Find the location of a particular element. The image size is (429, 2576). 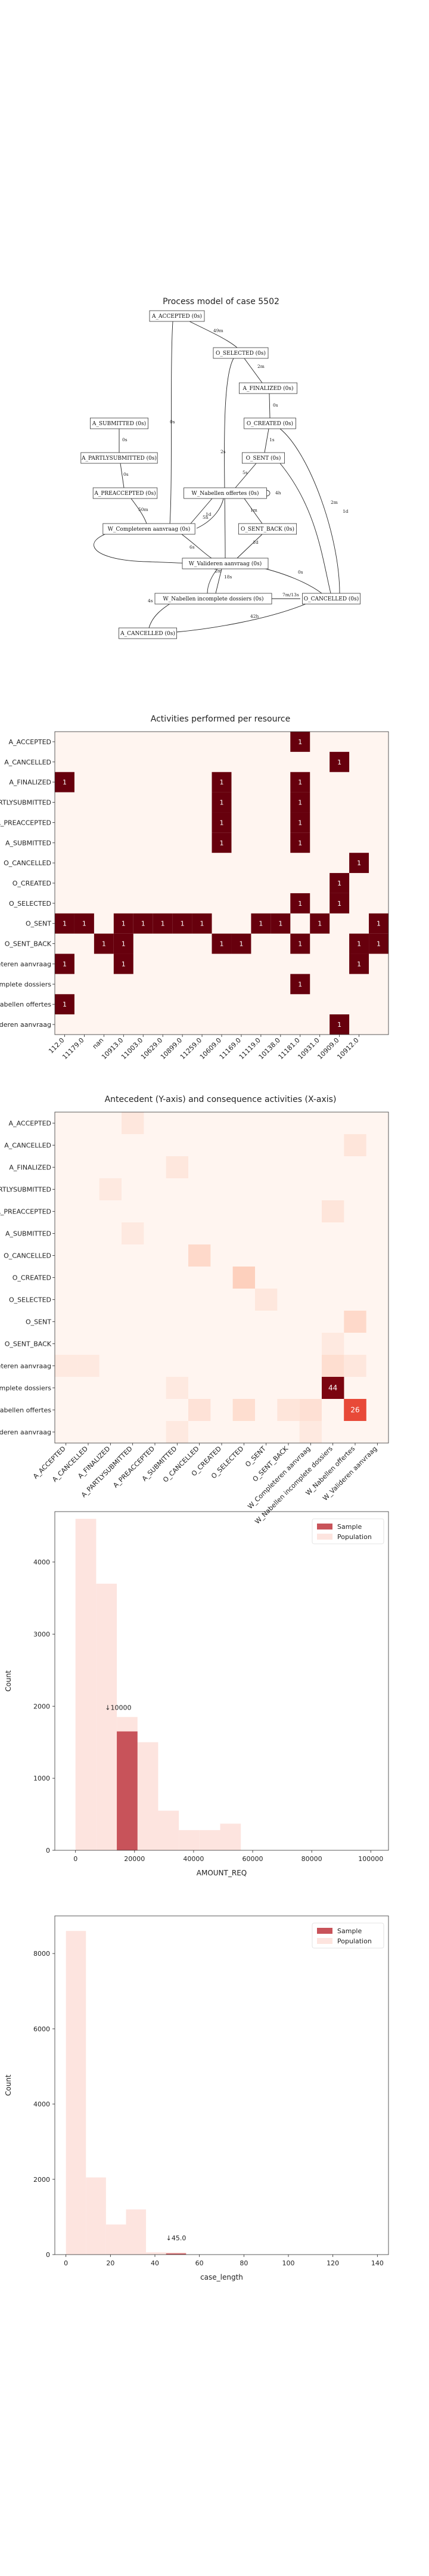

process-node: A_ACCEPTED (0s) is located at coordinates (177, 316).